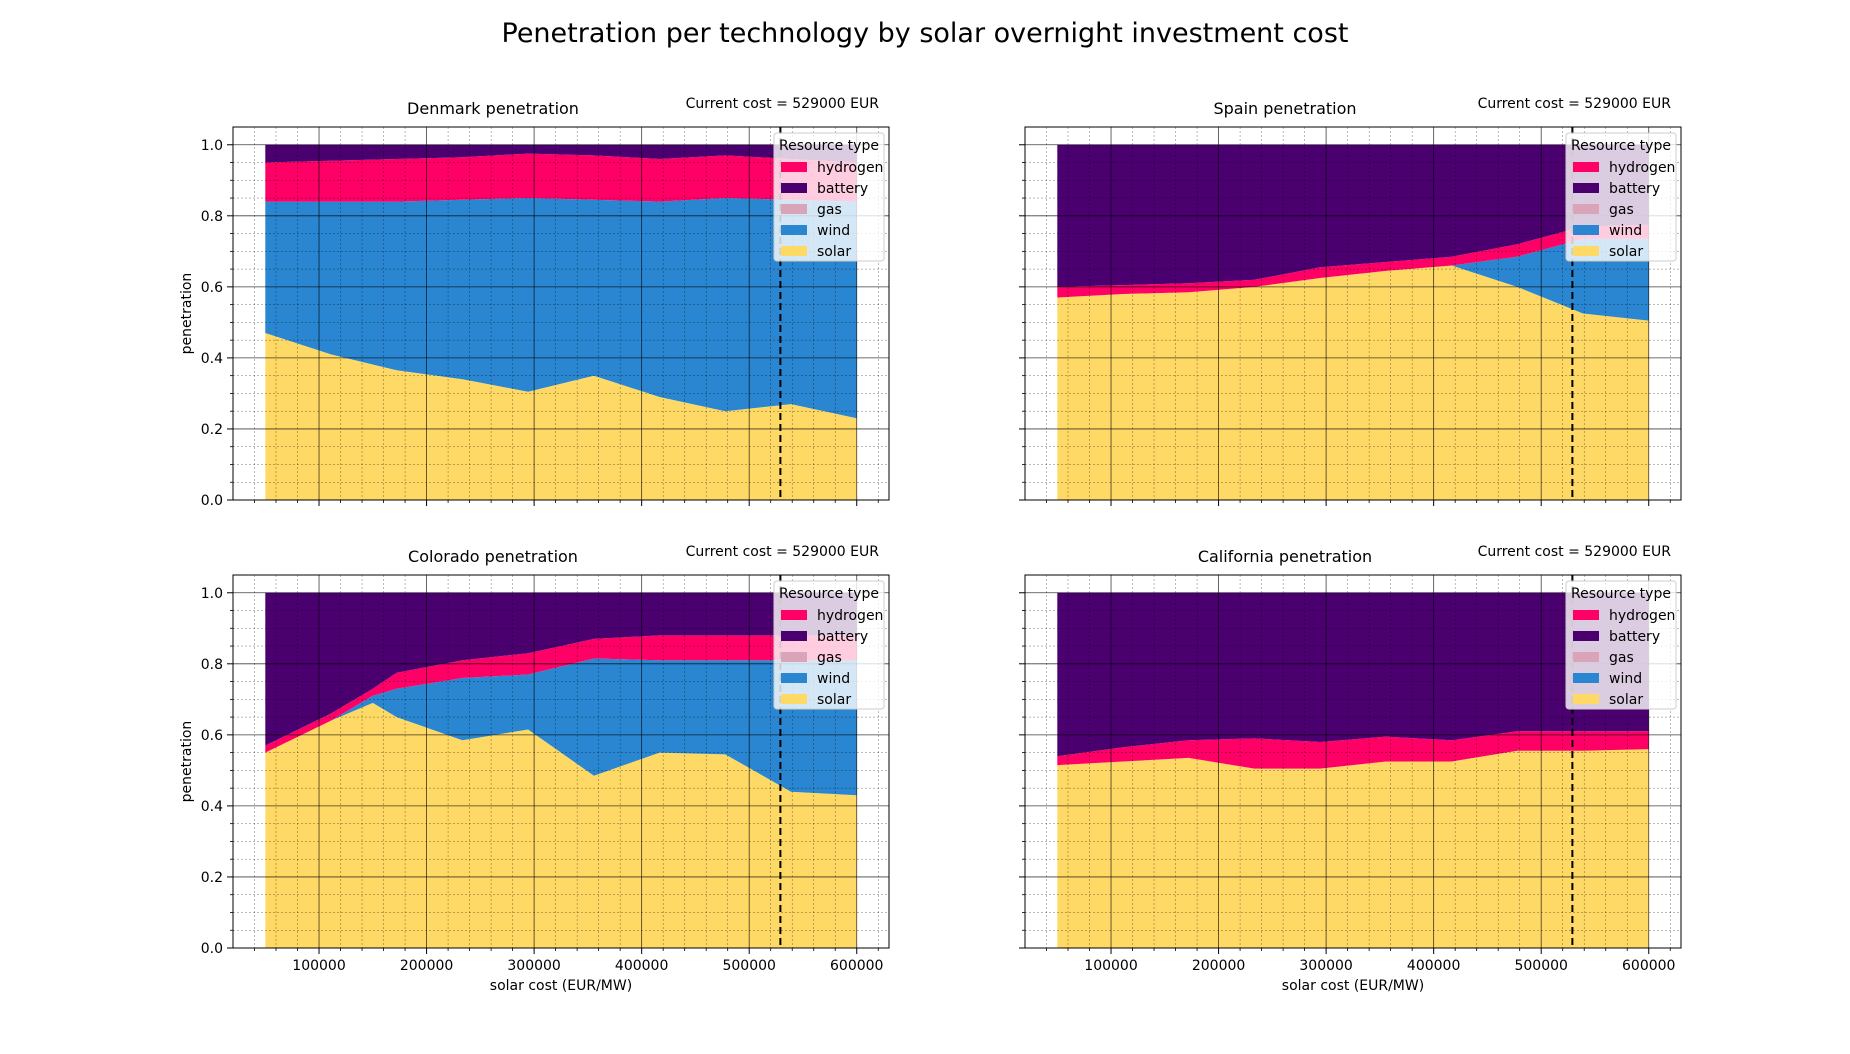  Describe the element at coordinates (212, 594) in the screenshot. I see `y-tick-label: 1.0` at that location.